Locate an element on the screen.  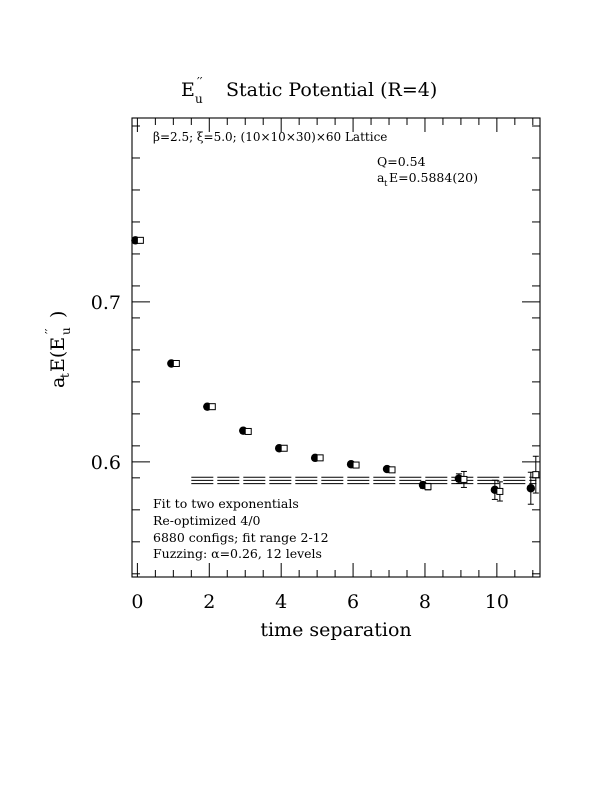
y-label-prefix: a is located at coordinates (58, 382).